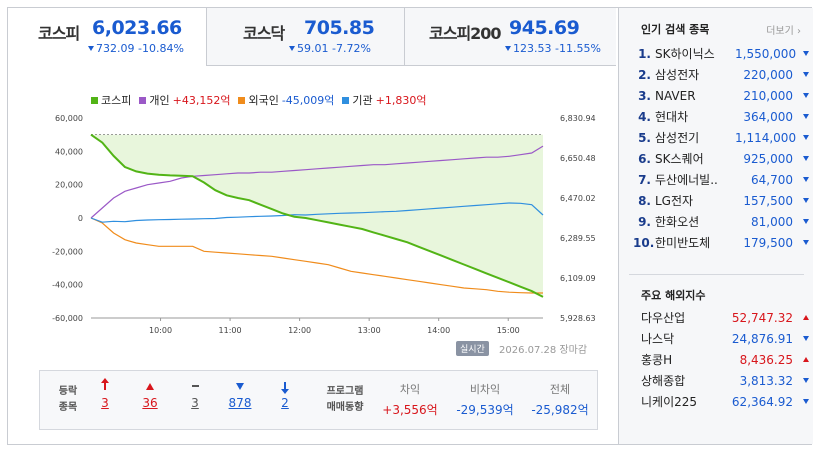 The width and height of the screenshot is (820, 452). Describe the element at coordinates (801, 317) in the screenshot. I see `up-arrow-icon` at that location.